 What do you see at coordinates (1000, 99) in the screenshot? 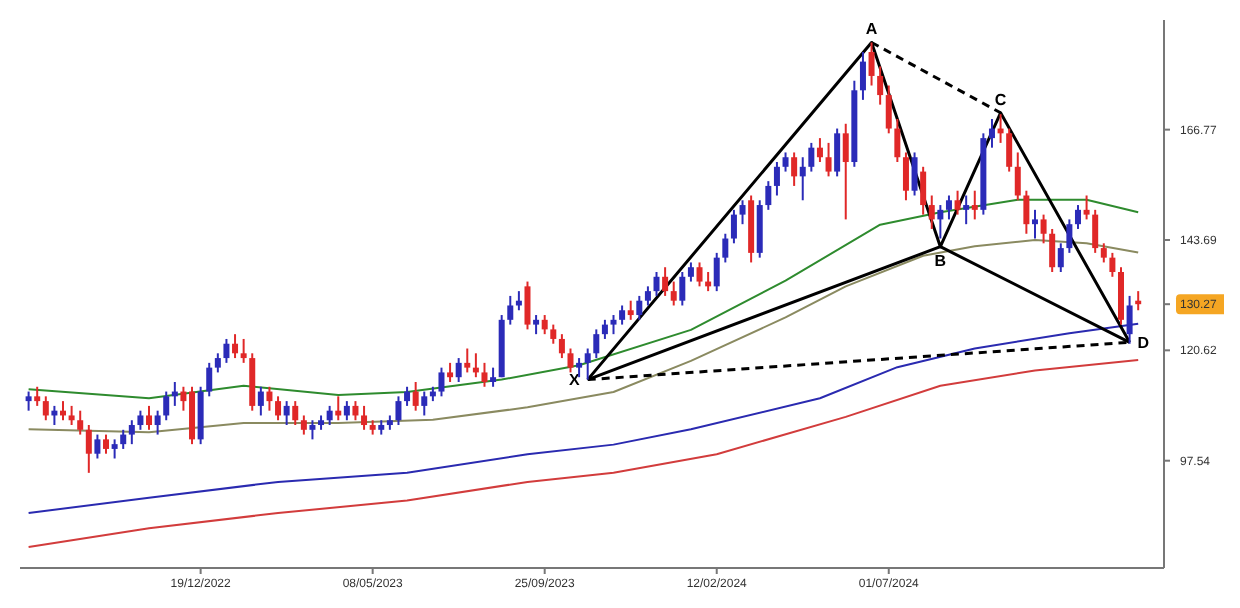
I see `annotation: C` at bounding box center [1000, 99].